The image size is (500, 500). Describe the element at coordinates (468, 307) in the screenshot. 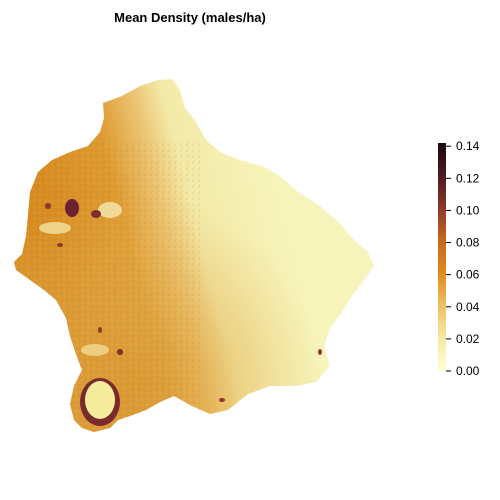

I see `legend-tick-label: 0.04` at that location.